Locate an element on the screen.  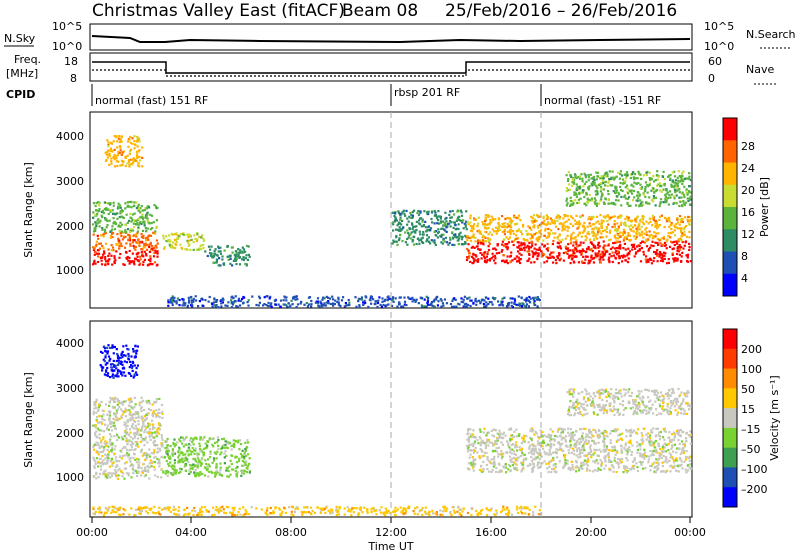
power-ytick-2000: 2000 is located at coordinates (70, 226).